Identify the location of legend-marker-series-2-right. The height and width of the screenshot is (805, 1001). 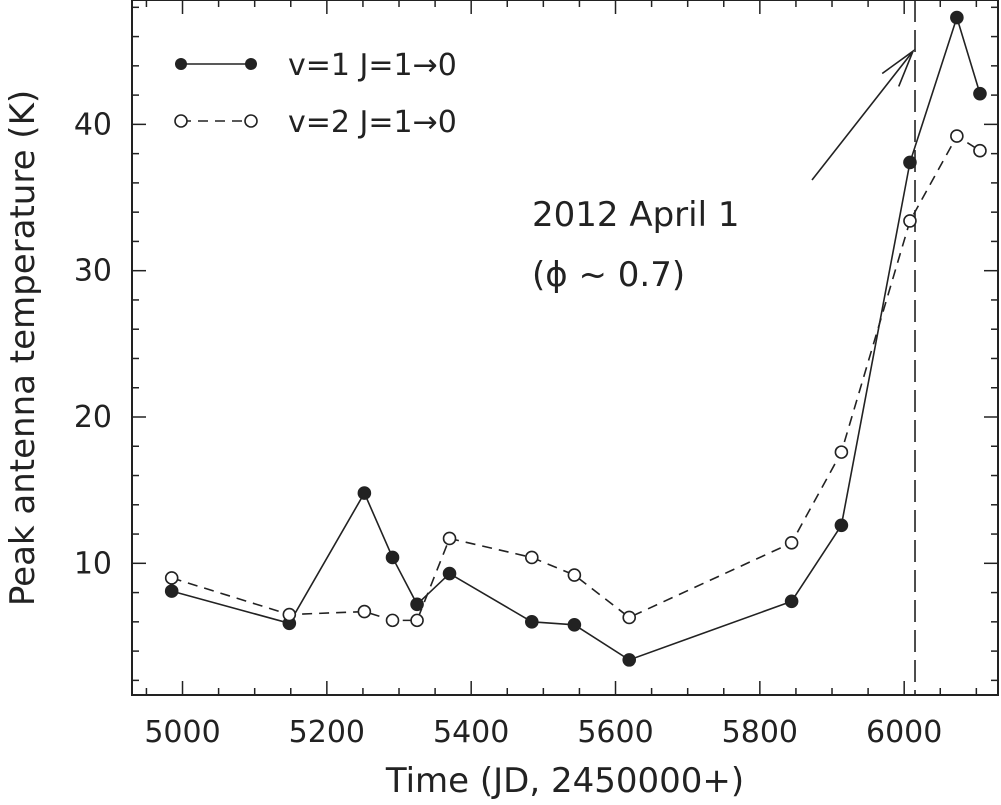
(251, 121).